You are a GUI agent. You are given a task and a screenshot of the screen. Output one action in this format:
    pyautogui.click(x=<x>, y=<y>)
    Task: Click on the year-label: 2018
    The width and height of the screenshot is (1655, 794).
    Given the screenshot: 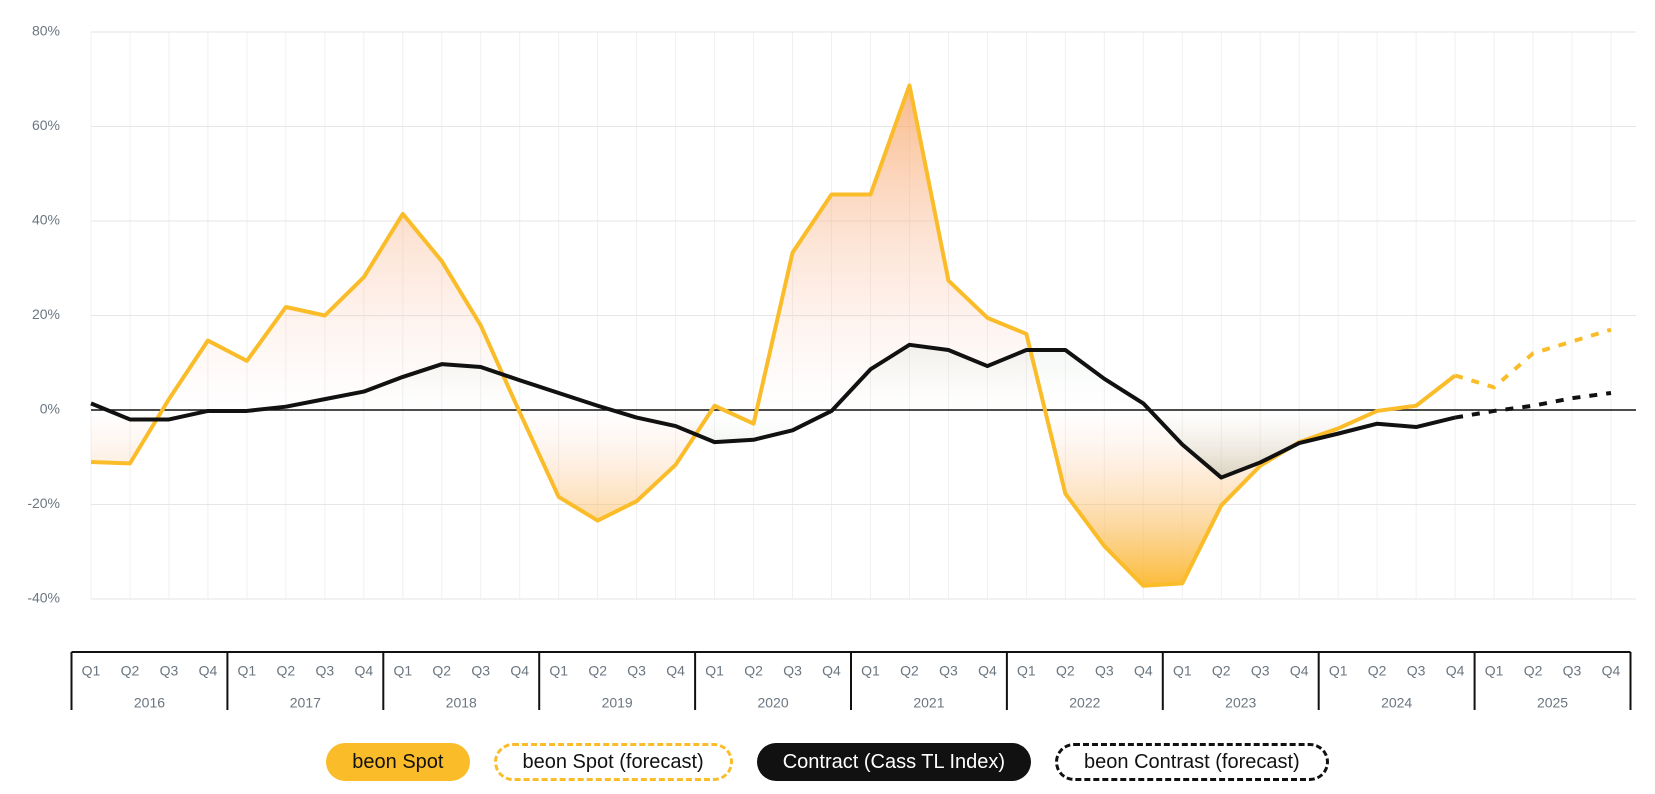 What is the action you would take?
    pyautogui.click(x=461, y=703)
    